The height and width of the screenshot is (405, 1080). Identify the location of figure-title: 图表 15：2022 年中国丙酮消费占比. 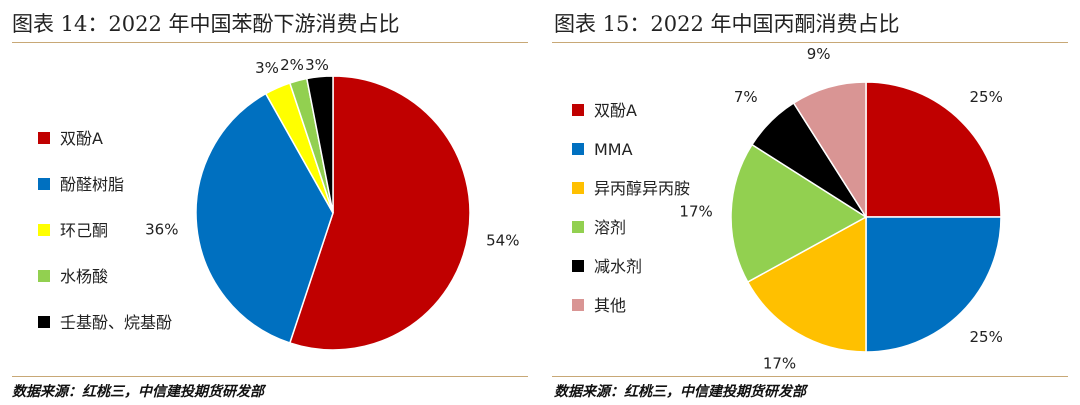
(727, 24).